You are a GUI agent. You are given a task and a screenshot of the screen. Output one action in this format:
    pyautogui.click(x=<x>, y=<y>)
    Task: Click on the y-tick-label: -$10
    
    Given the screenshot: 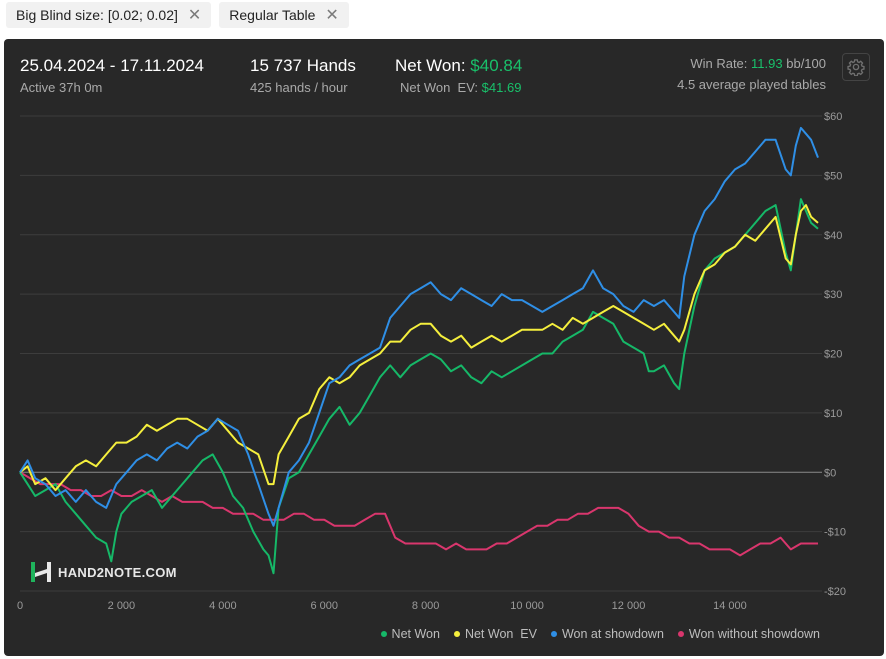 What is the action you would take?
    pyautogui.click(x=835, y=533)
    